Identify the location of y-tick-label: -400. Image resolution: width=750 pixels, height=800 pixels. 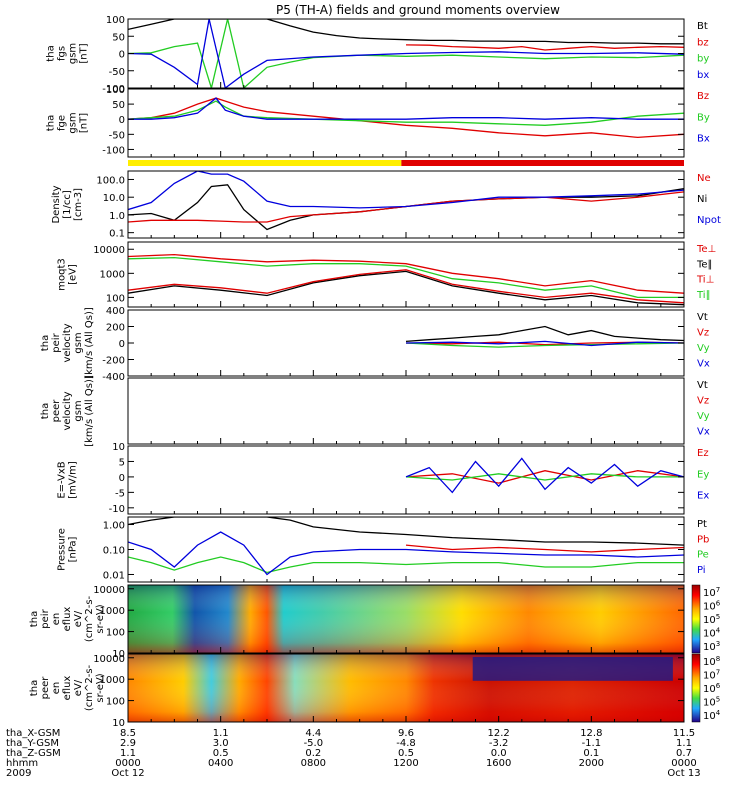
(113, 377).